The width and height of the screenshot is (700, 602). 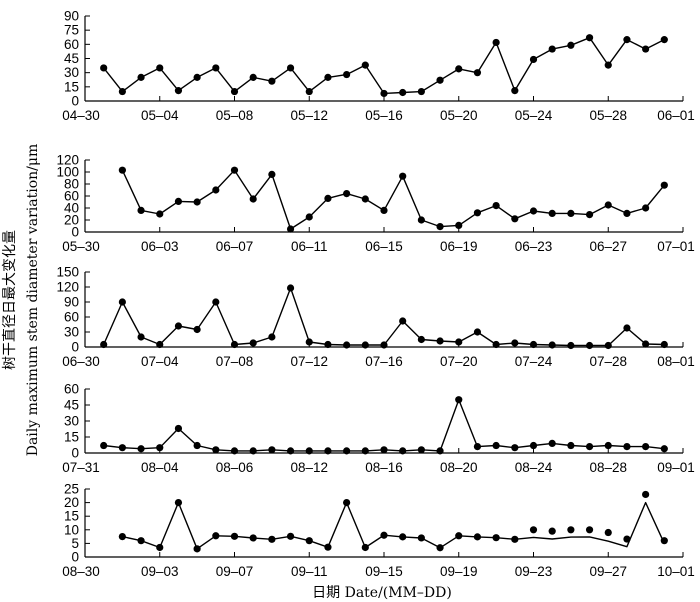 I want to click on x-tick-label: 05–28, so click(x=608, y=115).